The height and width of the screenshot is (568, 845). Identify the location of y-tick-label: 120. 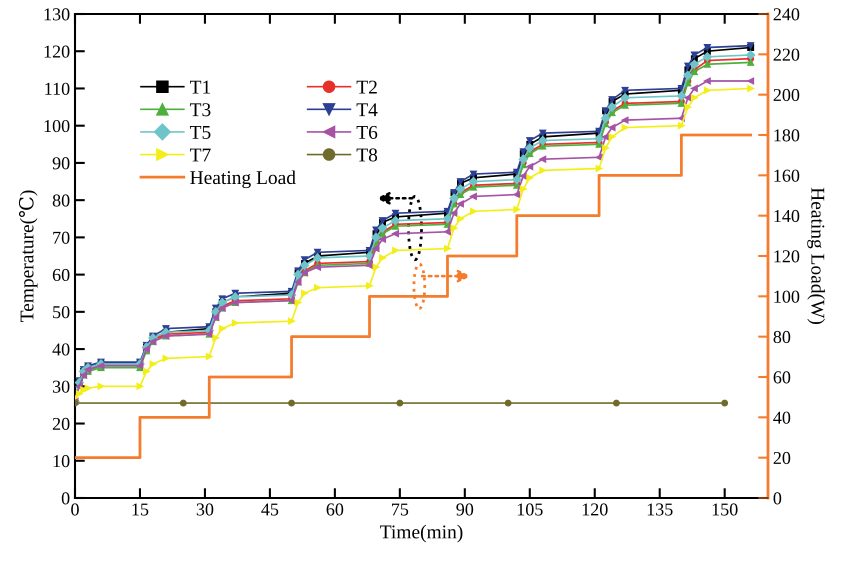
(57, 51).